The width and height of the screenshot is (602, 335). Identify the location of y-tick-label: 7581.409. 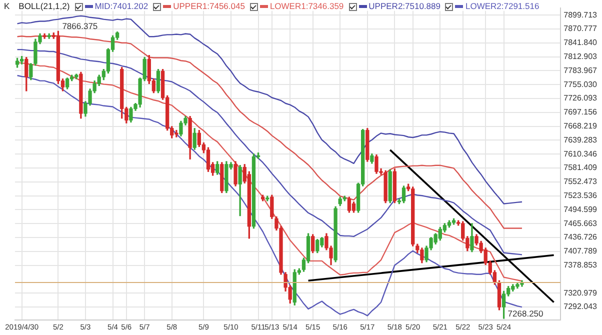
(581, 167).